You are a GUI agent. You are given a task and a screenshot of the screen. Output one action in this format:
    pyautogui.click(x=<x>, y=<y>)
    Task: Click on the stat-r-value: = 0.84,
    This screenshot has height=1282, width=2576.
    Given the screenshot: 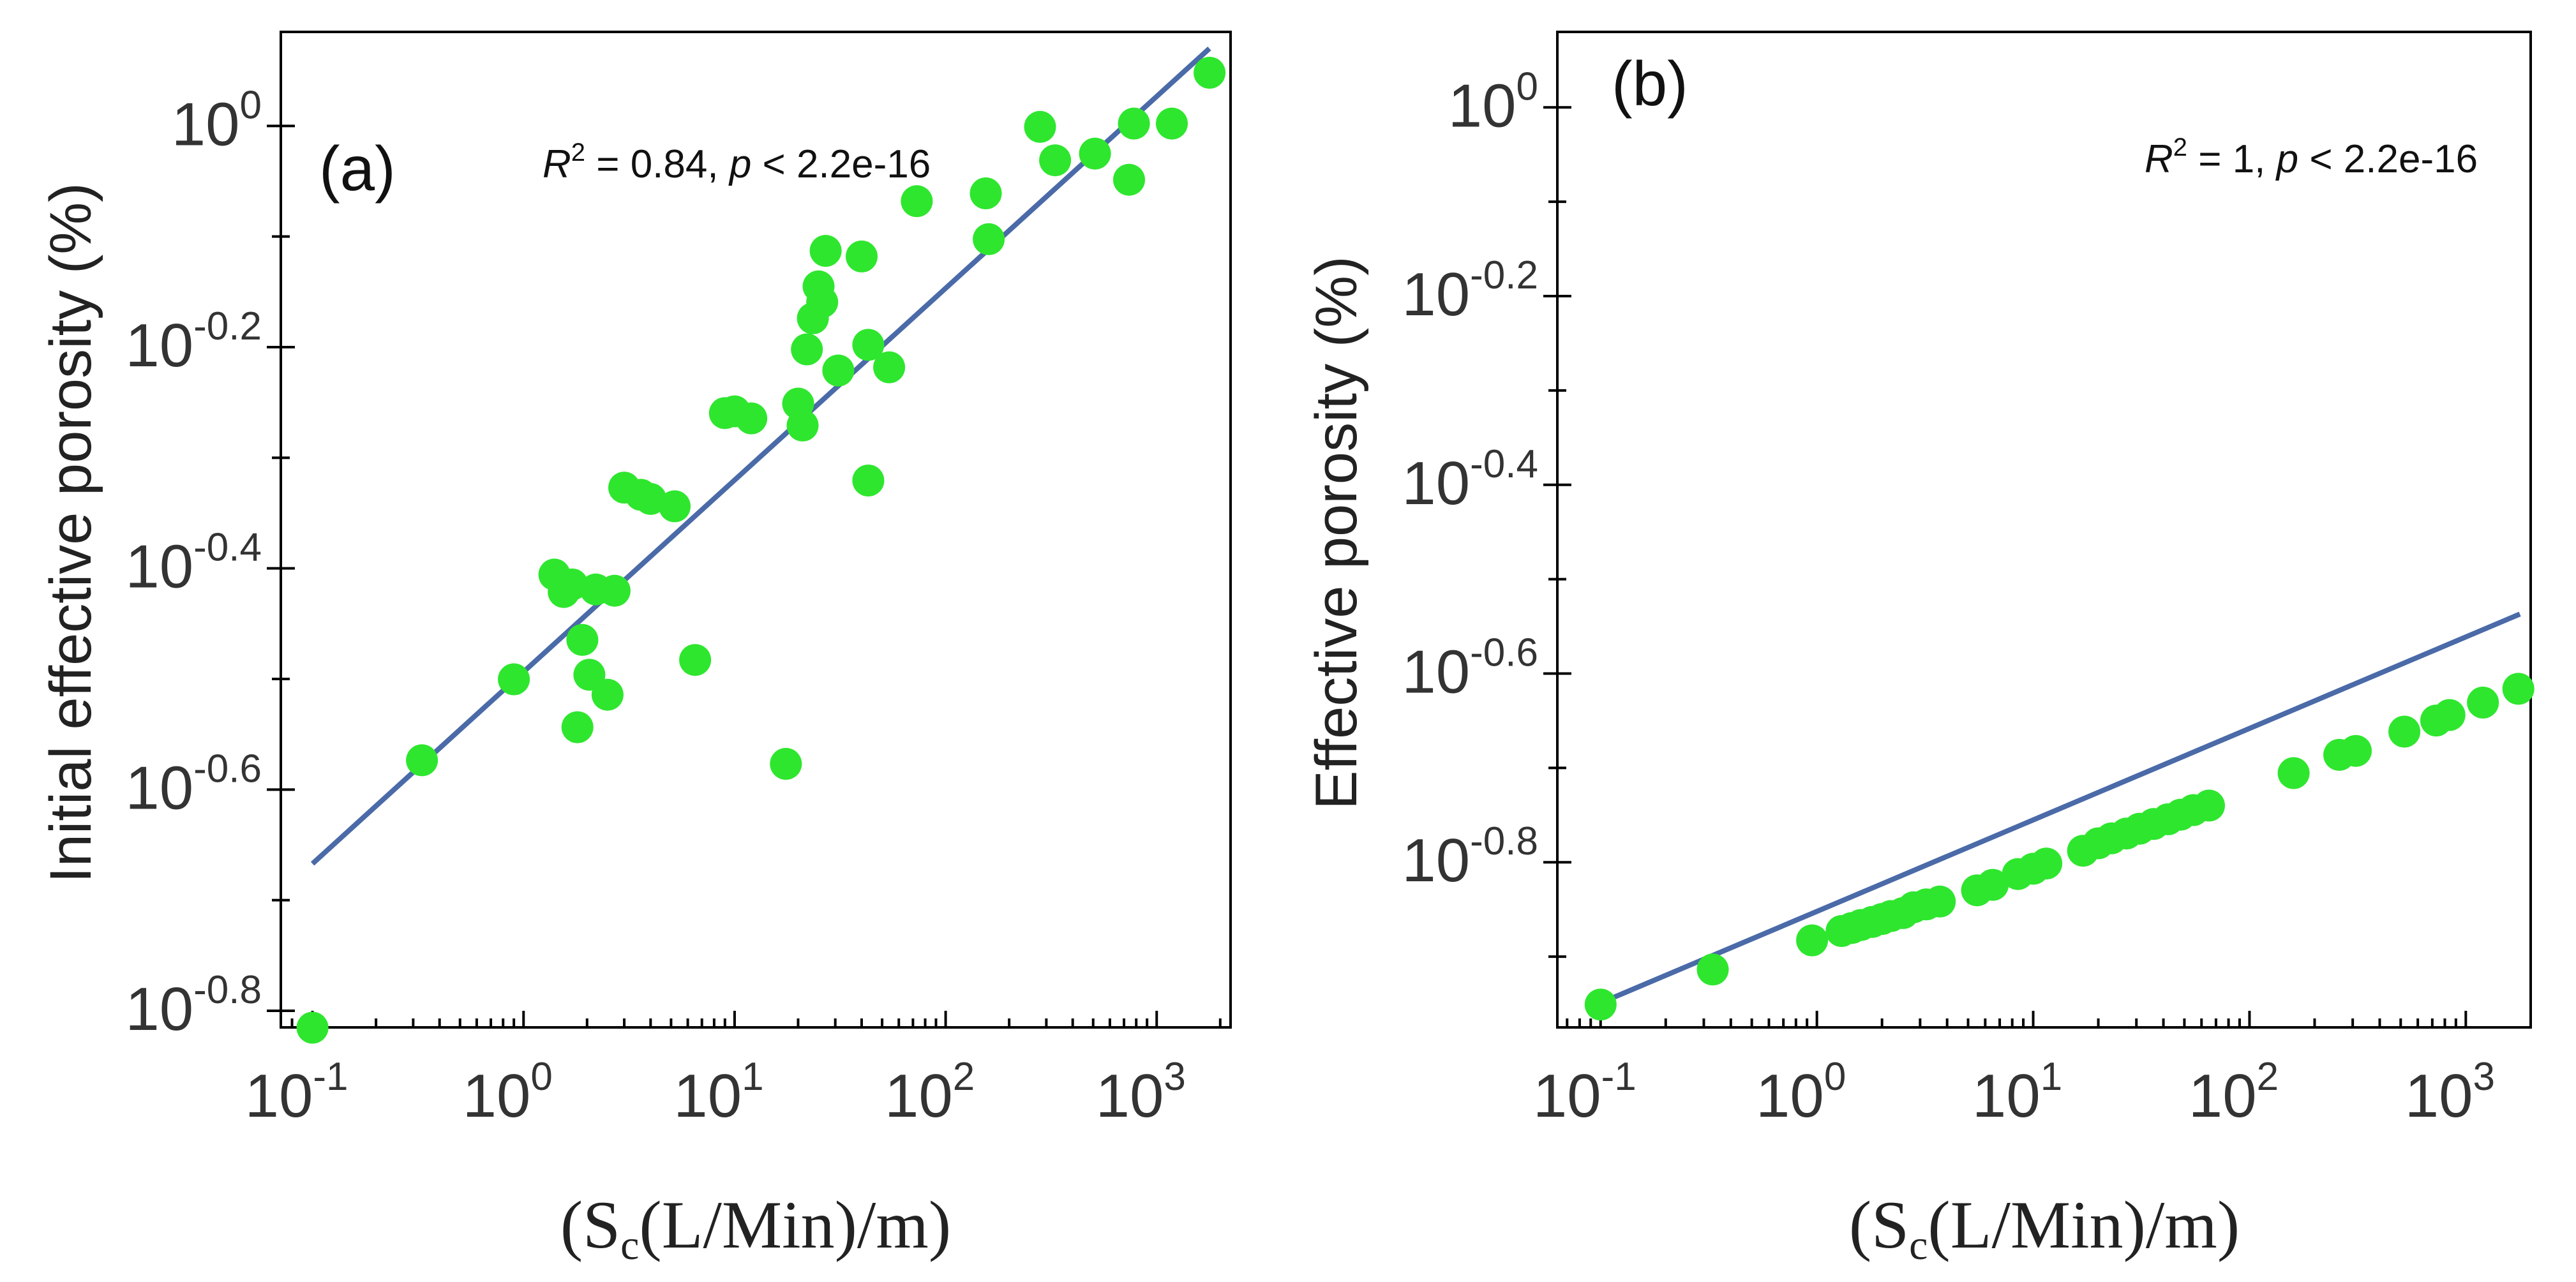 What is the action you would take?
    pyautogui.click(x=657, y=164)
    